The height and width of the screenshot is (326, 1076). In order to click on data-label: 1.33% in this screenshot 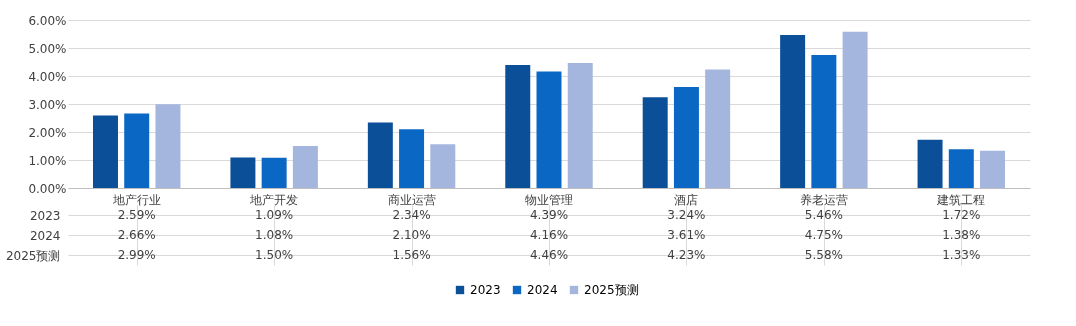, I will do `click(961, 255)`.